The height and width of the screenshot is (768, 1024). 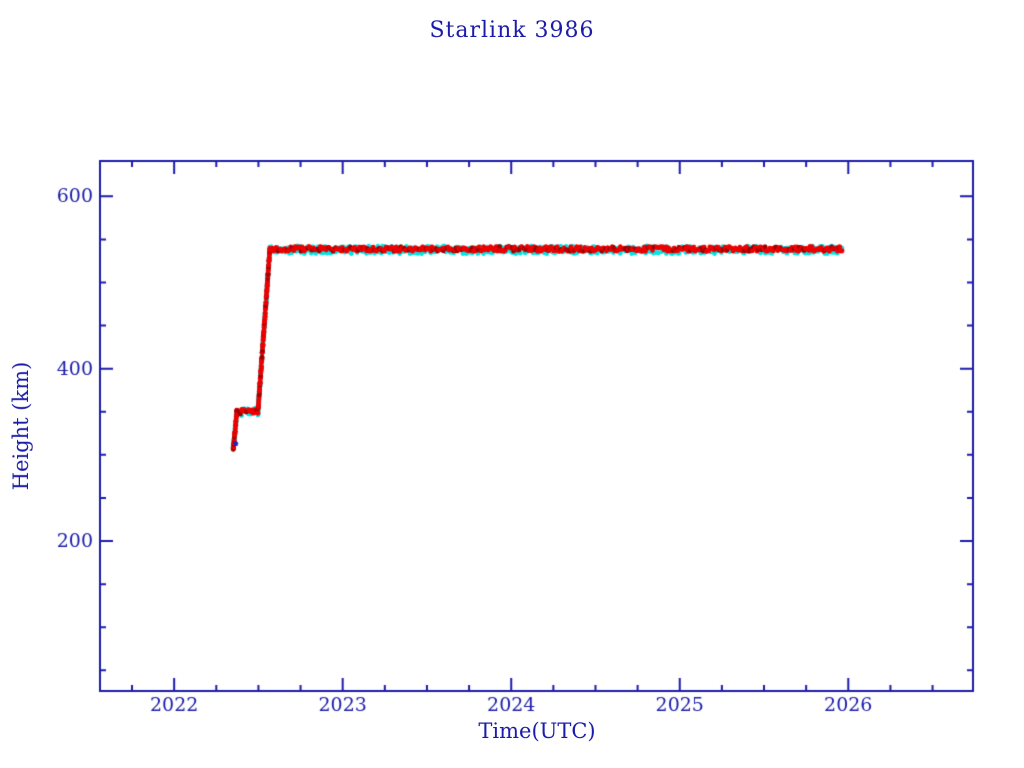 What do you see at coordinates (512, 30) in the screenshot?
I see `chart-title: Starlink 3986` at bounding box center [512, 30].